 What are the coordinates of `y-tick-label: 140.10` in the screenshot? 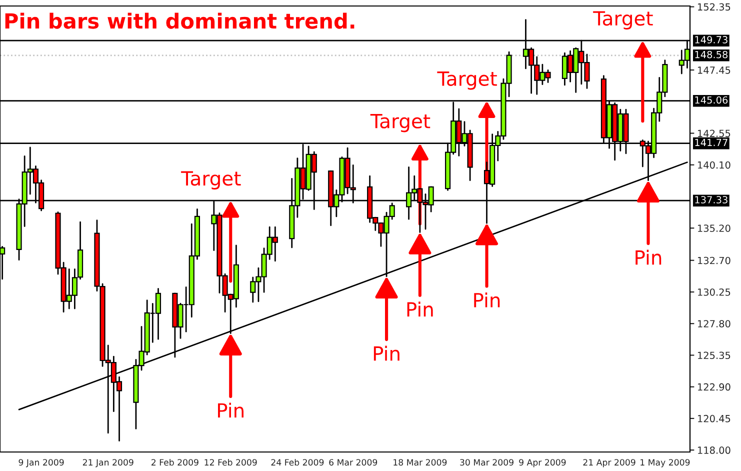 It's located at (714, 165).